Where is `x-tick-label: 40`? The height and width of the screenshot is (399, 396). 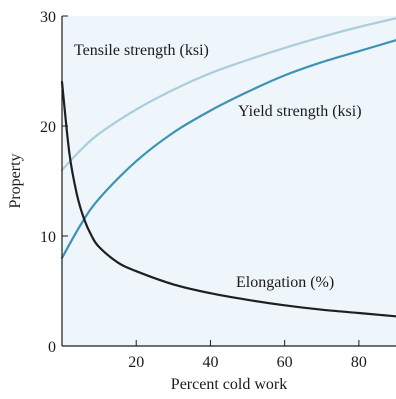 x-tick-label: 40 is located at coordinates (210, 362).